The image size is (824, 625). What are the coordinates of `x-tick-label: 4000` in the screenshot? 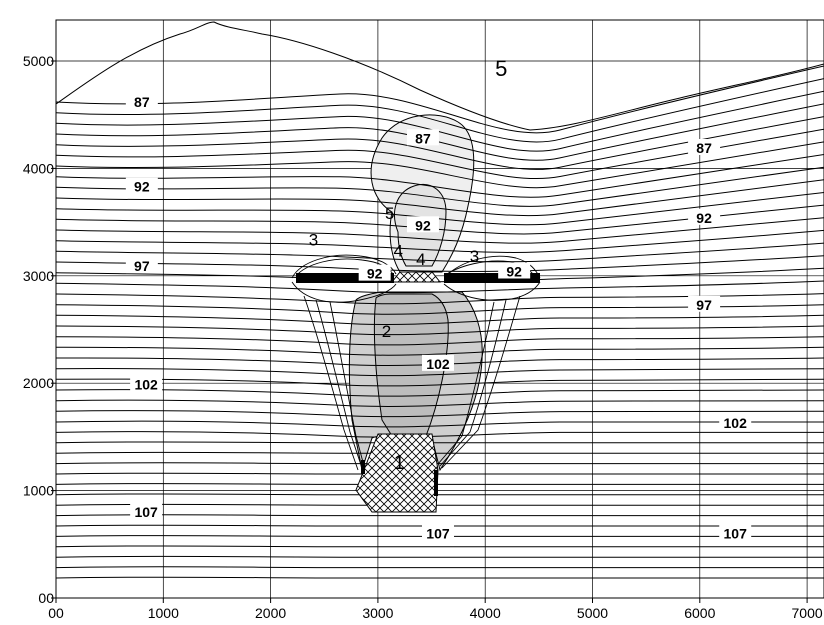 It's located at (485, 613).